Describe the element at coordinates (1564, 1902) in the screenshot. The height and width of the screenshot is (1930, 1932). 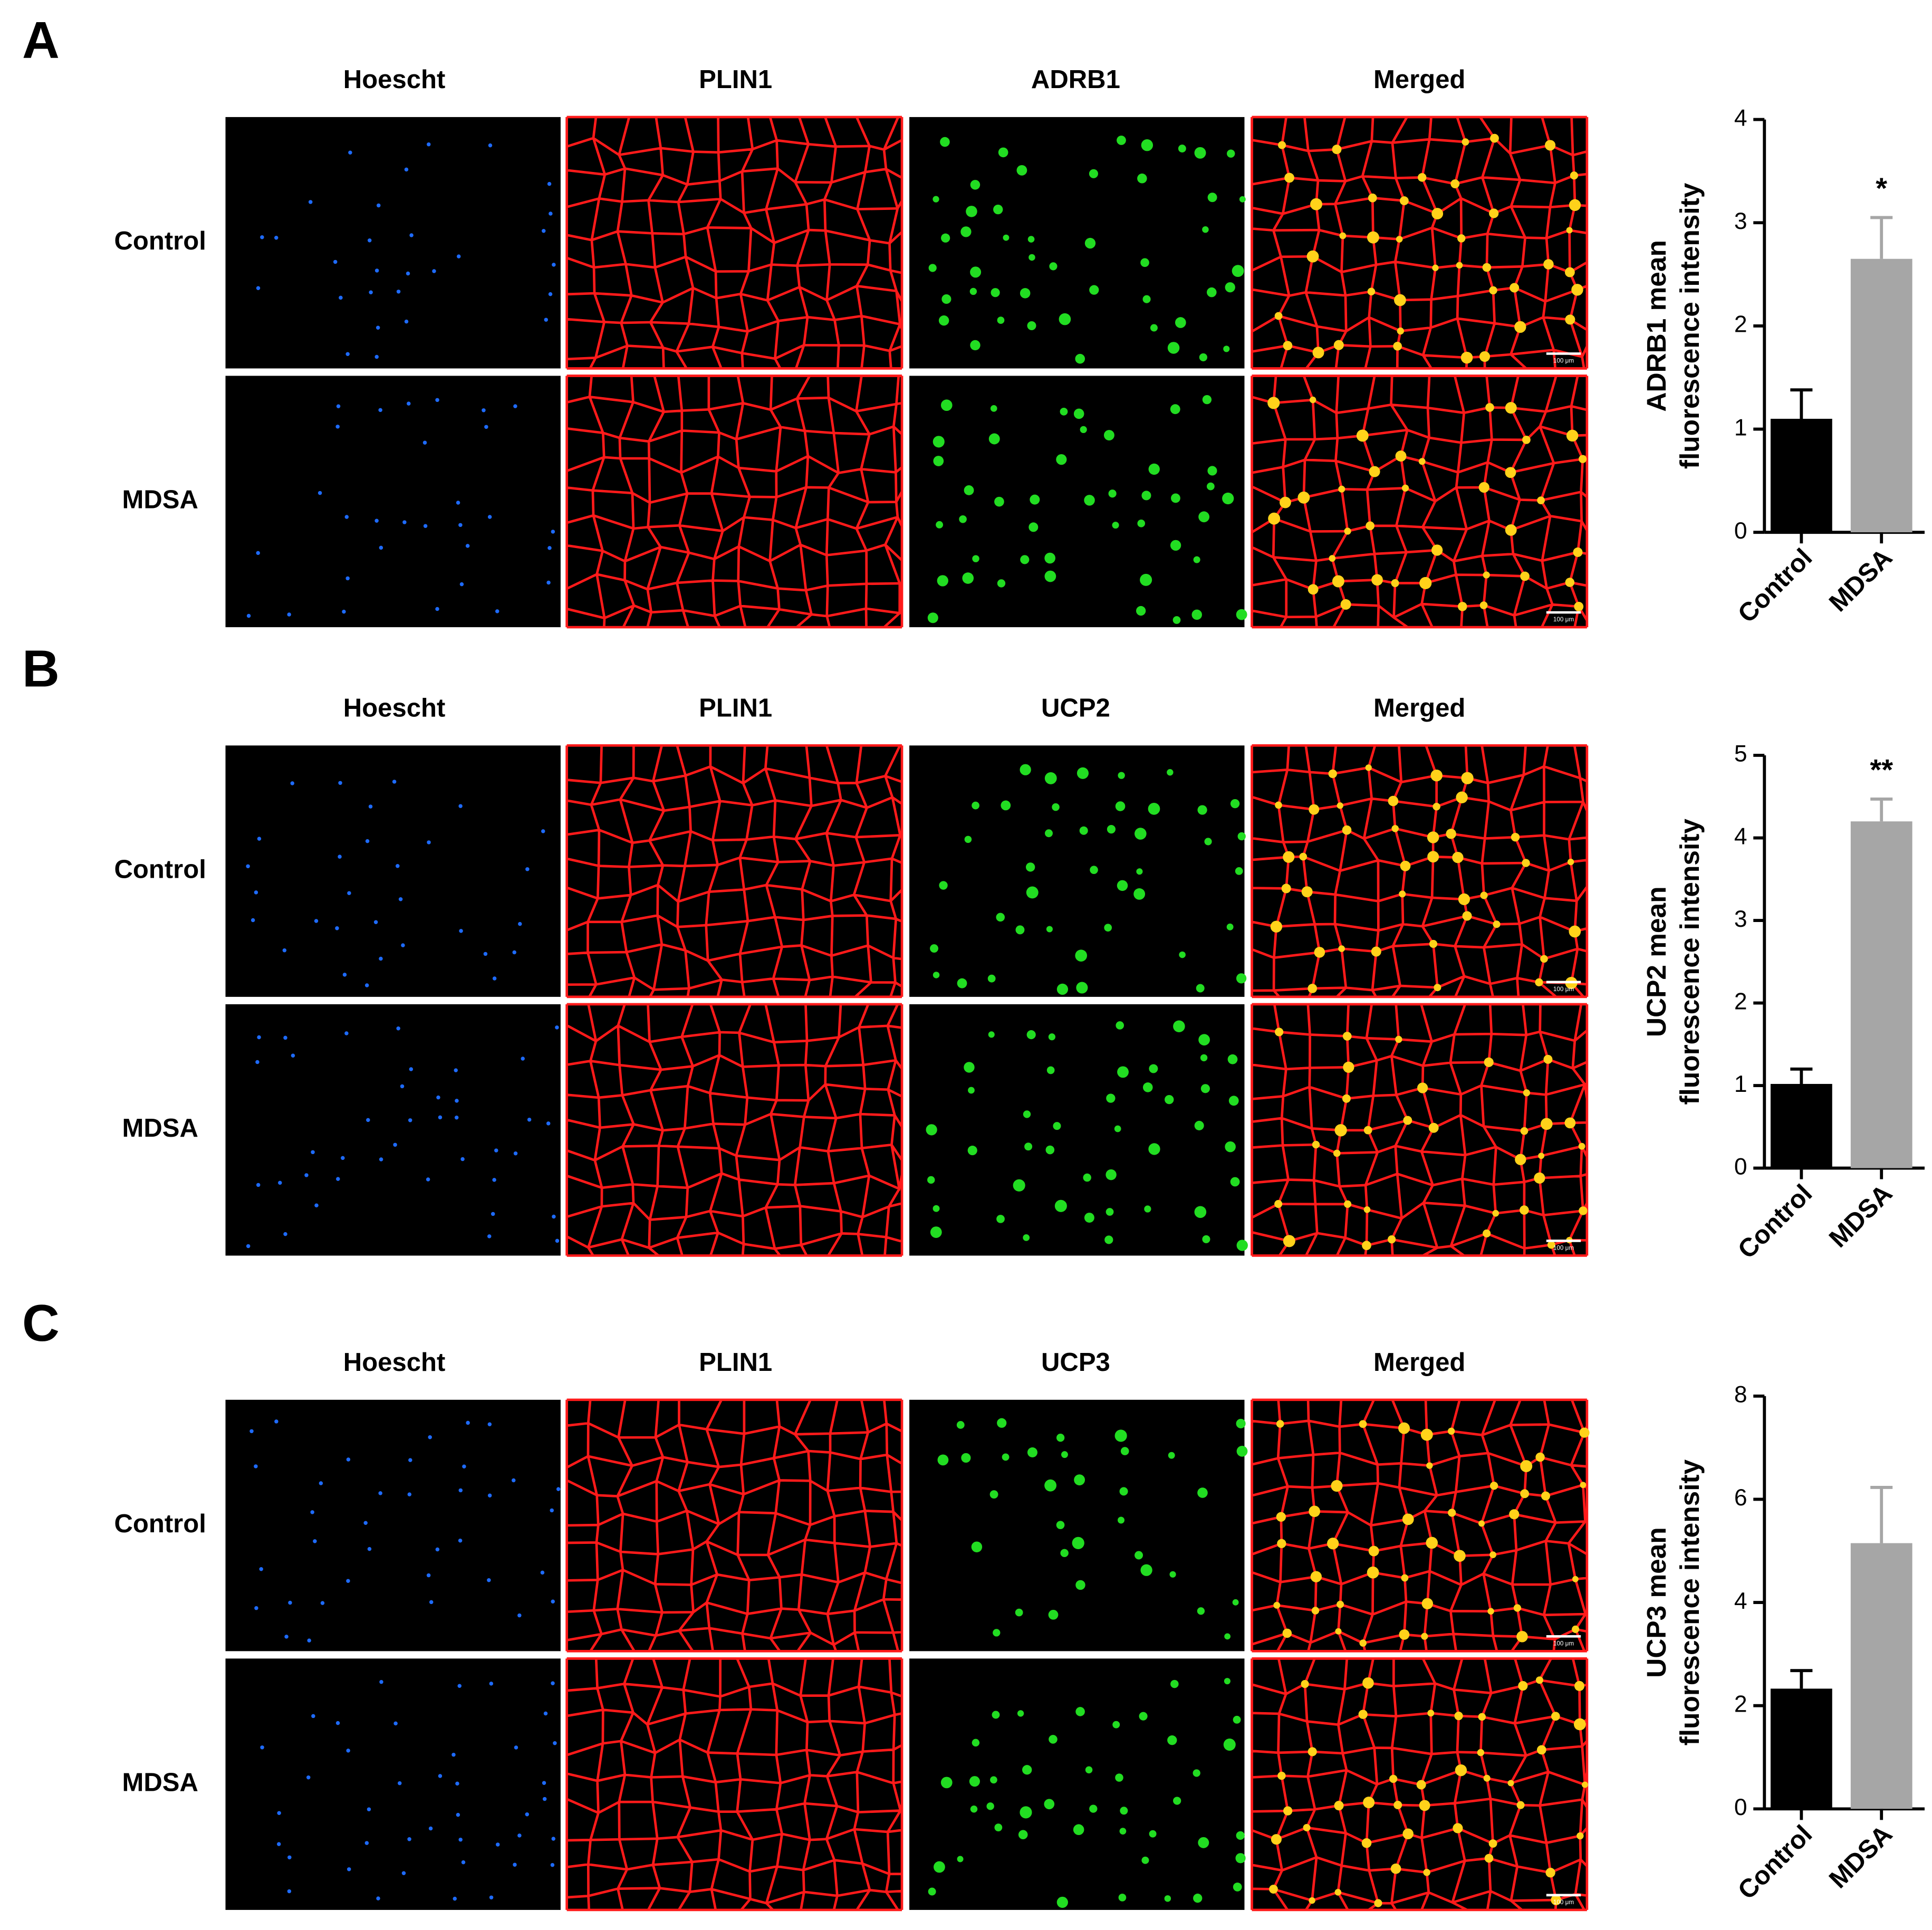
I see `scale-bar-label: 100 μm` at that location.